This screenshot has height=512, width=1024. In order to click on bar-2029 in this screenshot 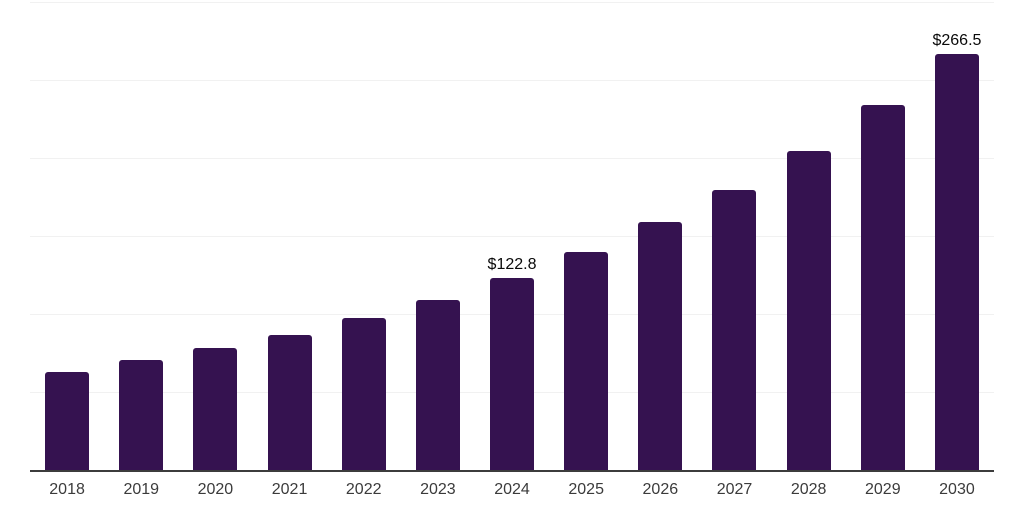, I will do `click(882, 287)`.